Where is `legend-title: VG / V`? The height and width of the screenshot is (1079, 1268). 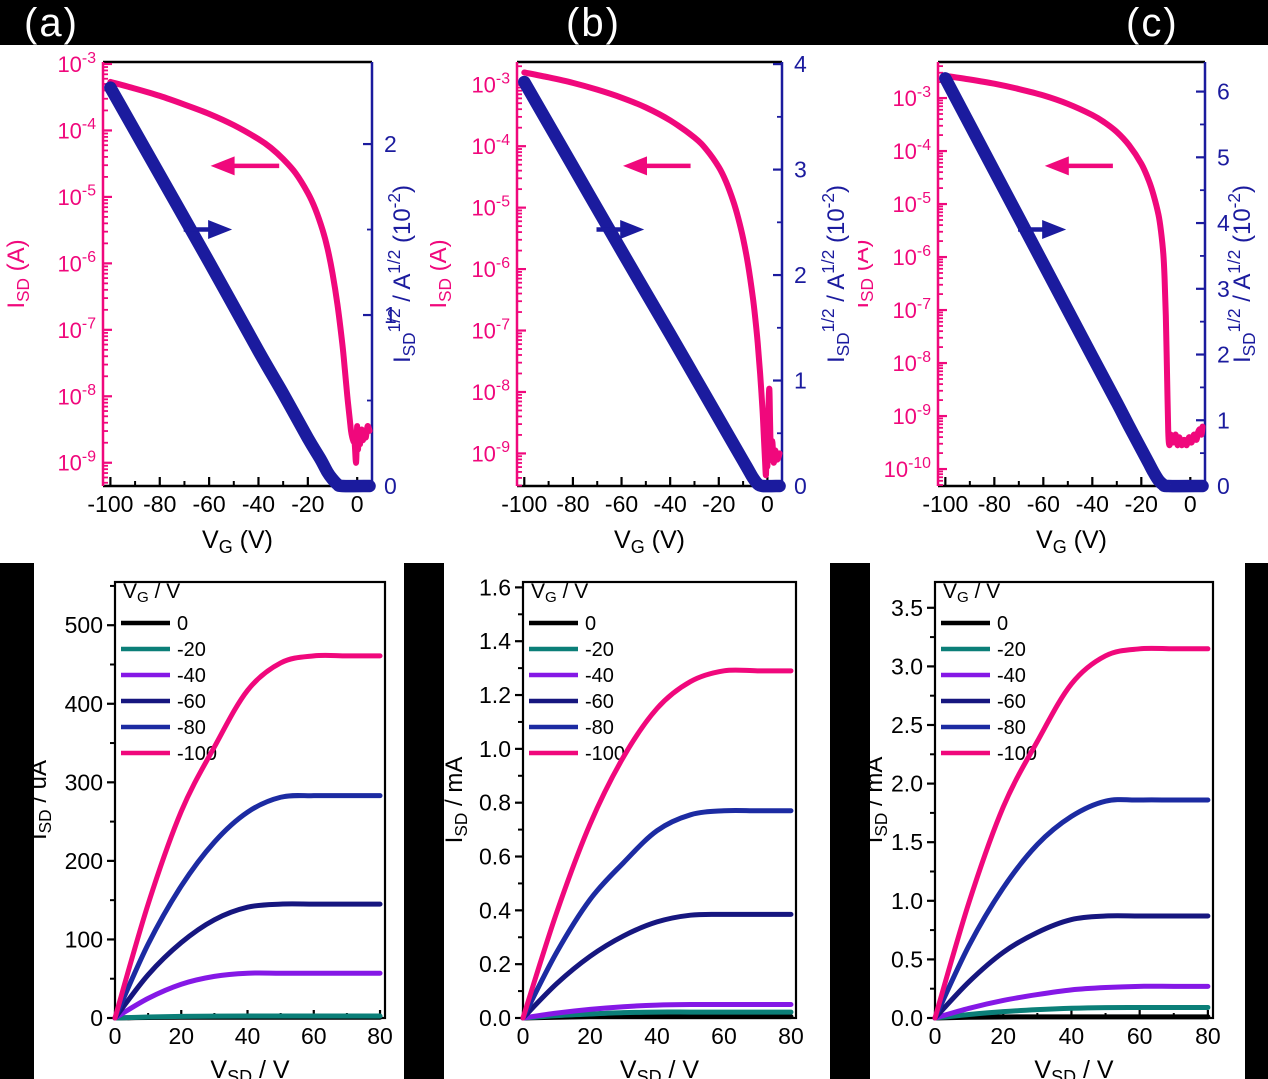 legend-title: VG / V is located at coordinates (971, 593).